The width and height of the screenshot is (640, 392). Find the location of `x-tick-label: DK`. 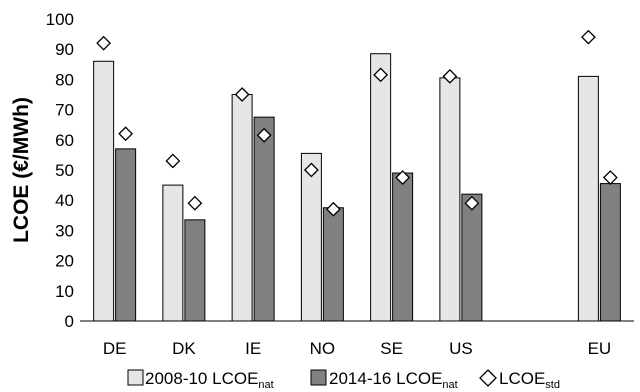

x-tick-label: DK is located at coordinates (184, 348).